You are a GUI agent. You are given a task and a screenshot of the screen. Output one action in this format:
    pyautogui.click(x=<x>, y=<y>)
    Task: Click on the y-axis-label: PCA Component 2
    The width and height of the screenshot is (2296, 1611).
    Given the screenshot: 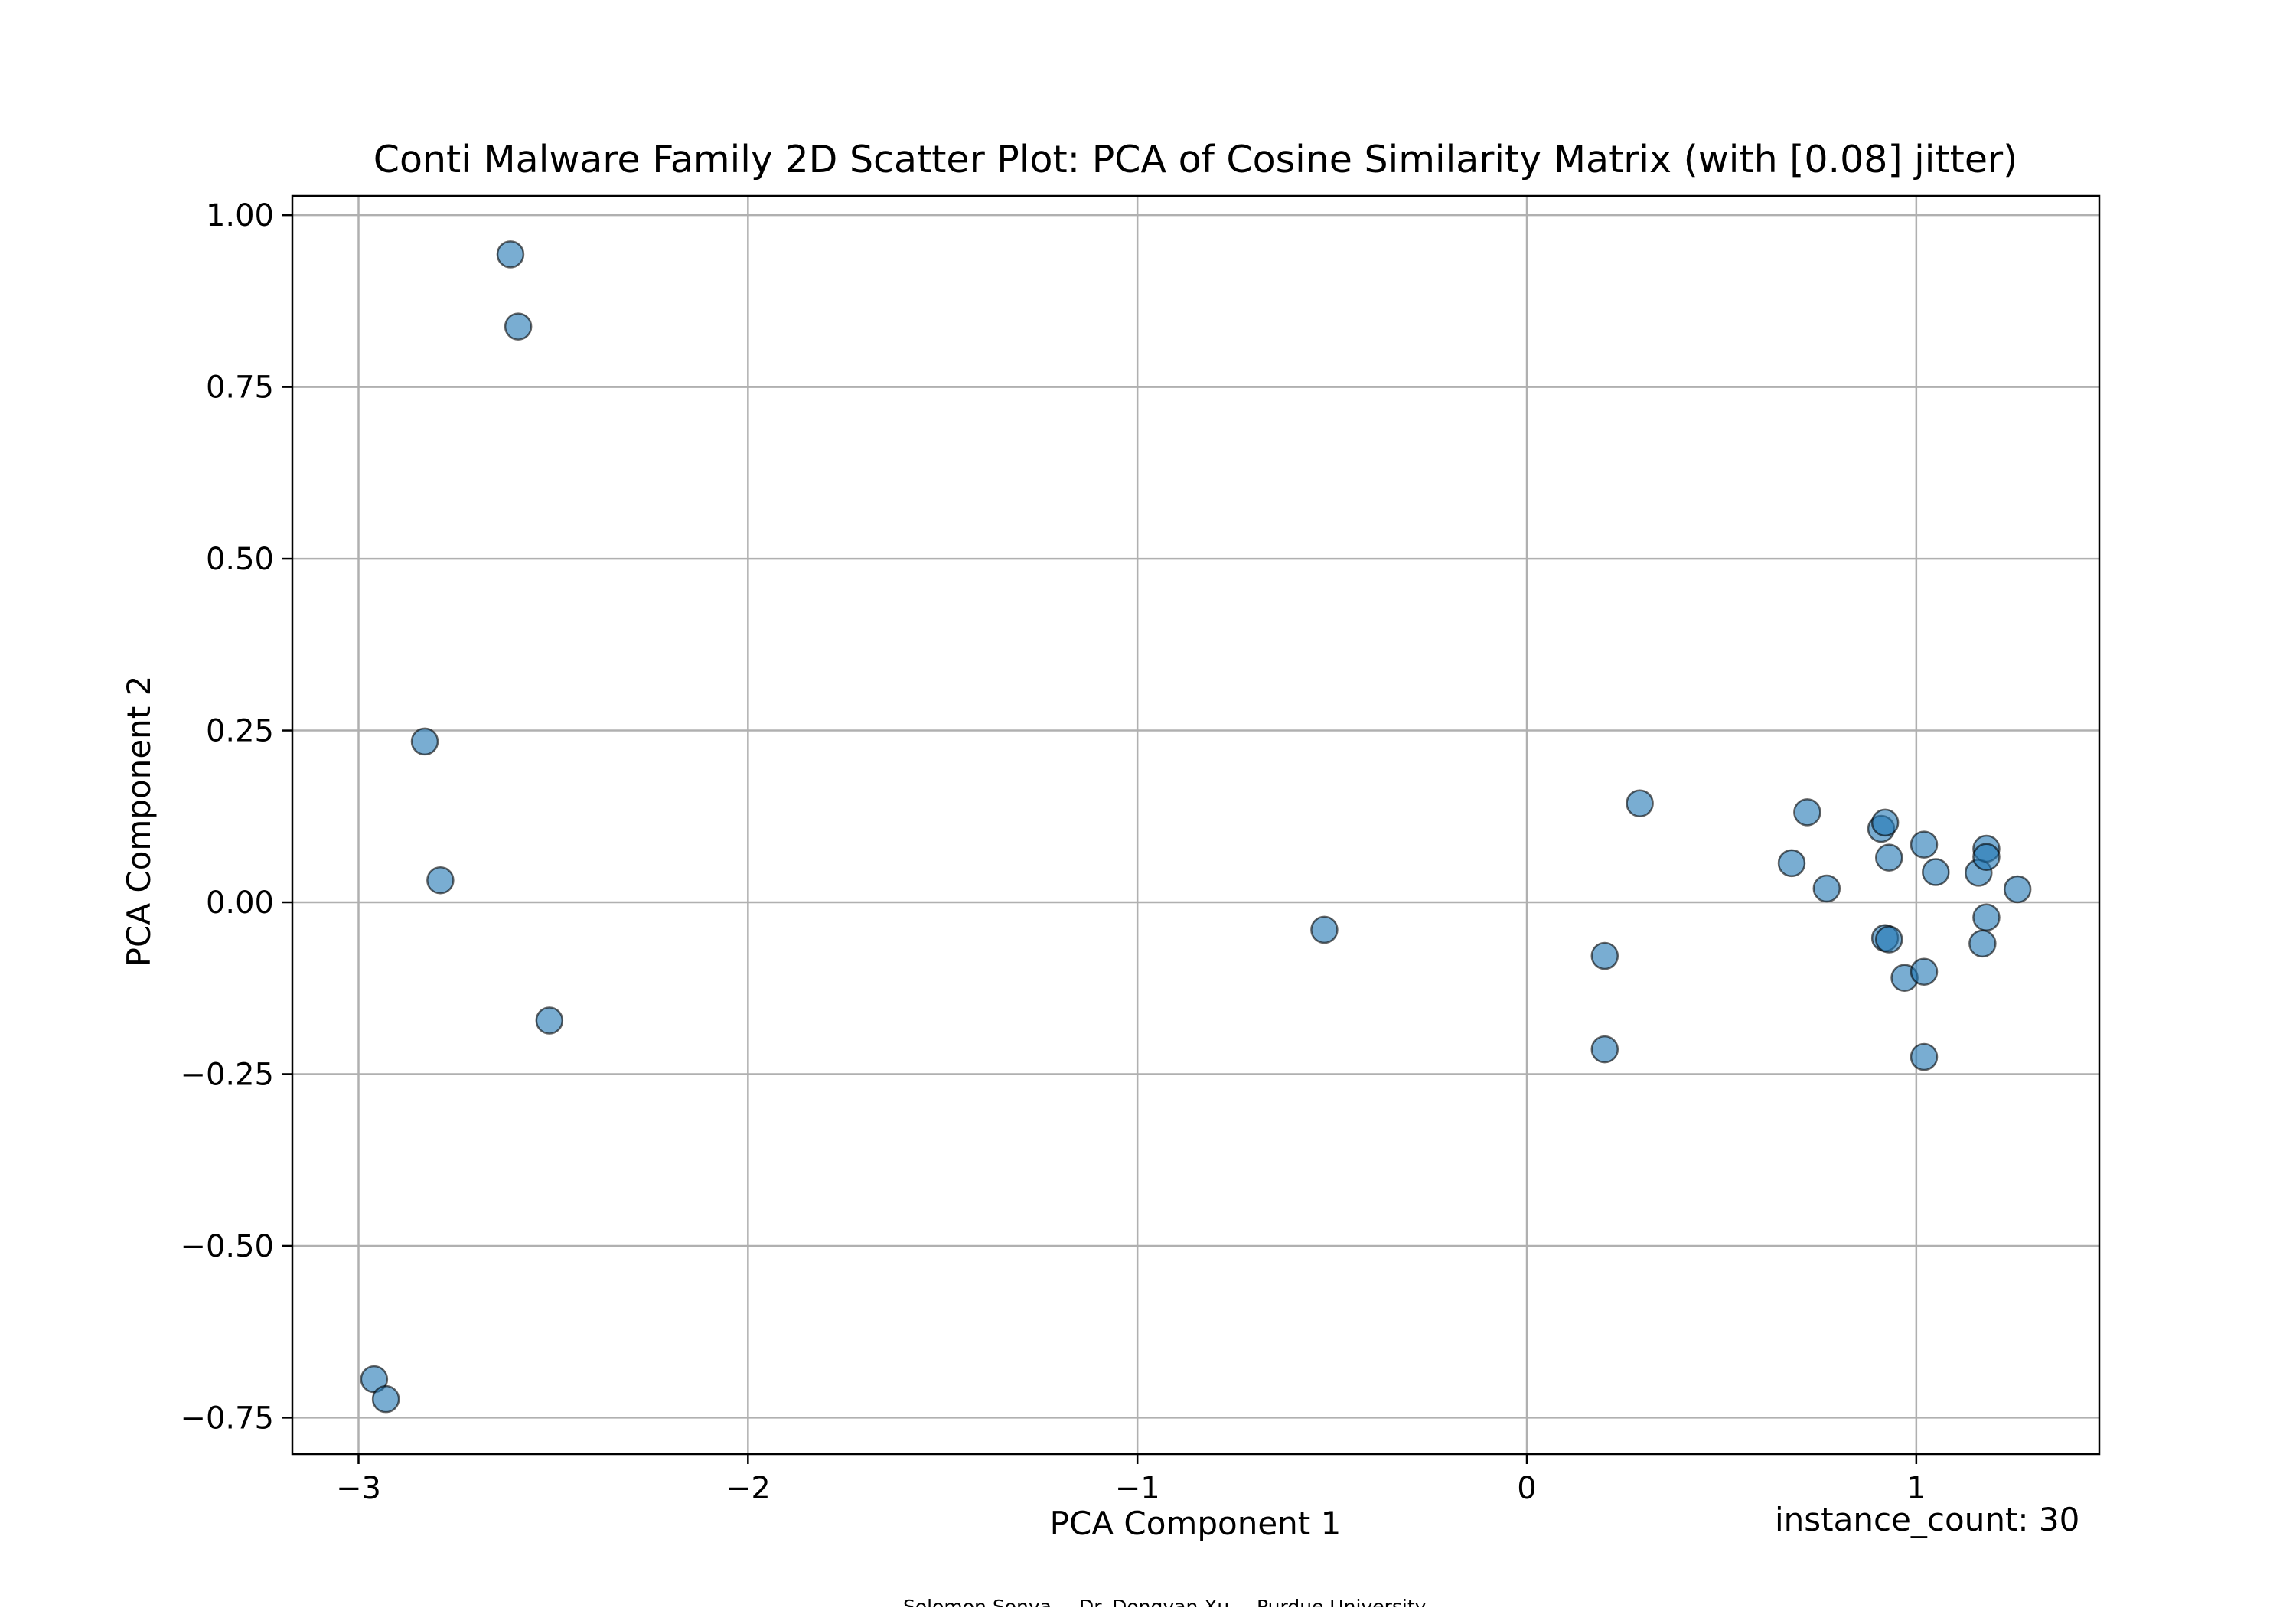 What is the action you would take?
    pyautogui.click(x=139, y=821)
    